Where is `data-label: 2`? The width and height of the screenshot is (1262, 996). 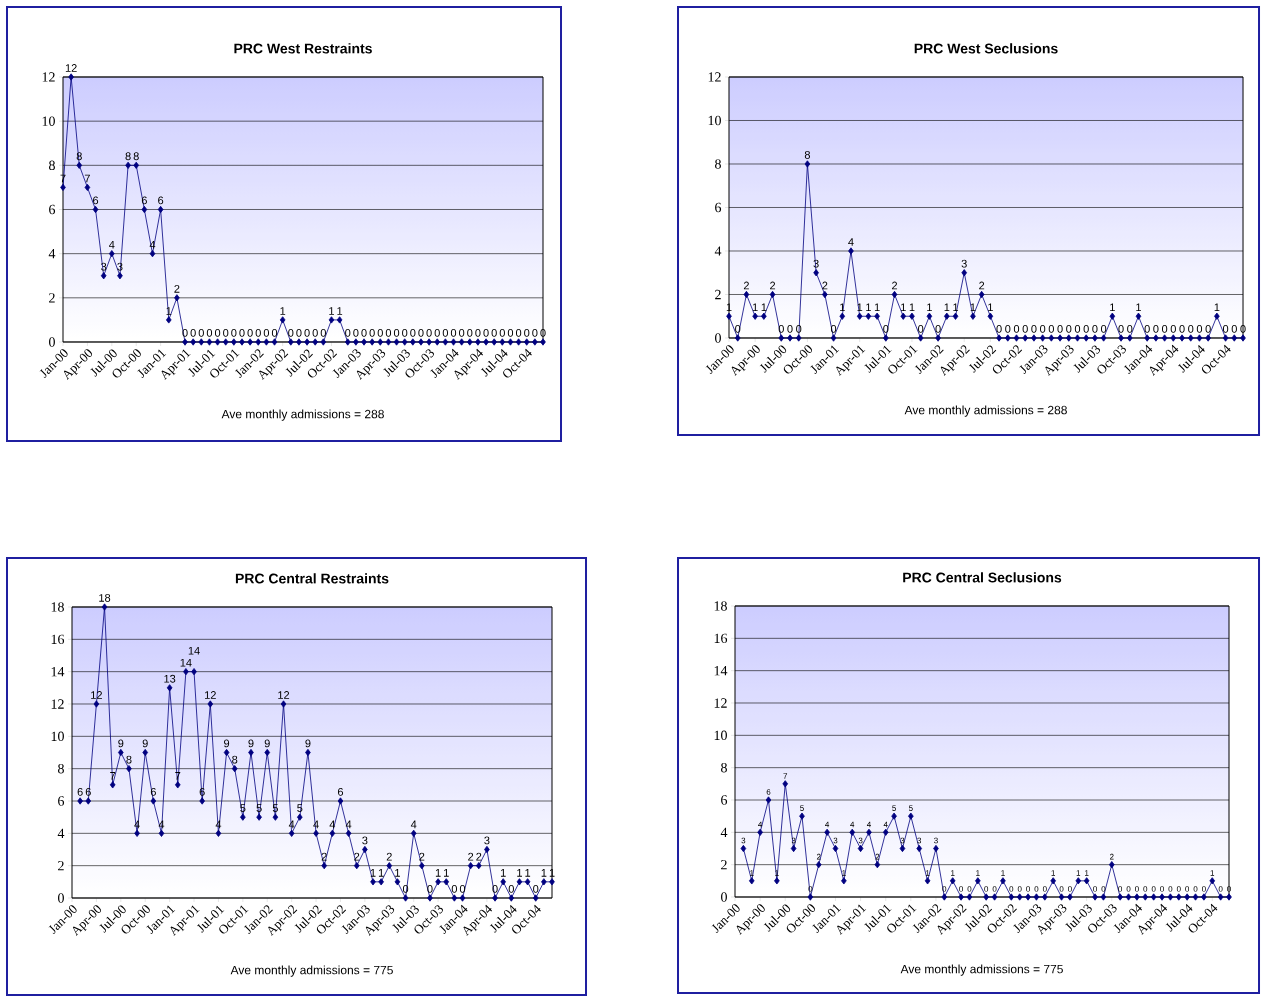 data-label: 2 is located at coordinates (877, 856).